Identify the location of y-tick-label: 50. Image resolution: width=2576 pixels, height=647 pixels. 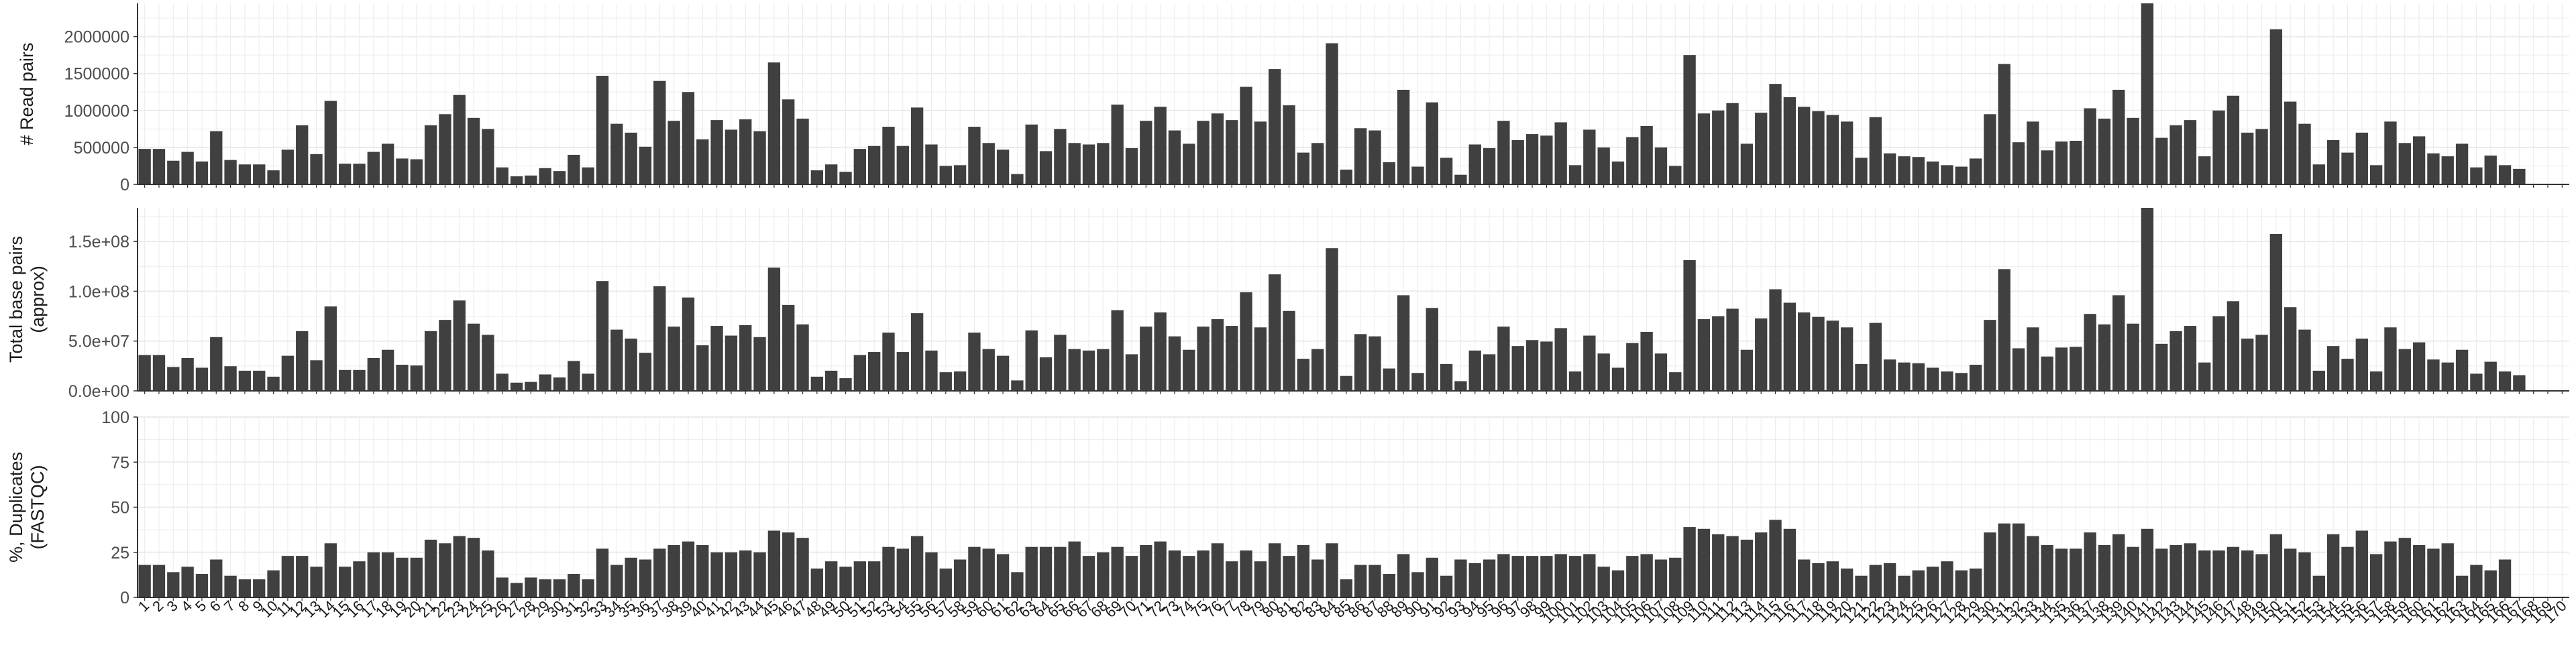
(120, 509).